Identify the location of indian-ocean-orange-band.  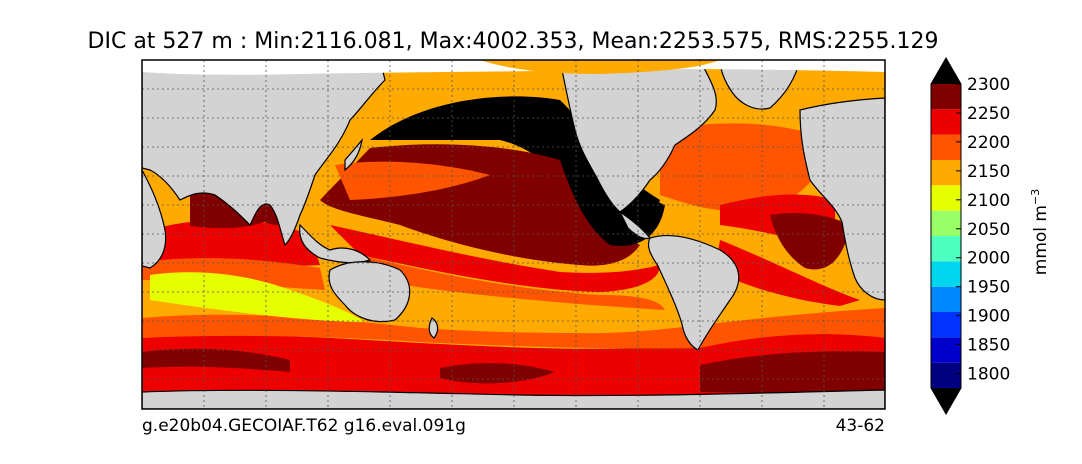
(233, 274).